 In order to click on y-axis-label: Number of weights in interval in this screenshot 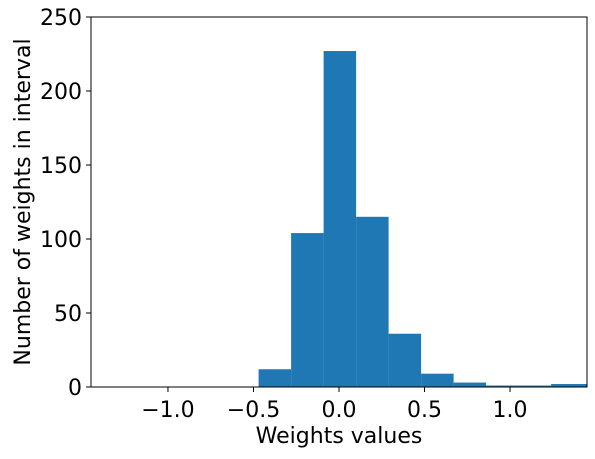, I will do `click(23, 201)`.